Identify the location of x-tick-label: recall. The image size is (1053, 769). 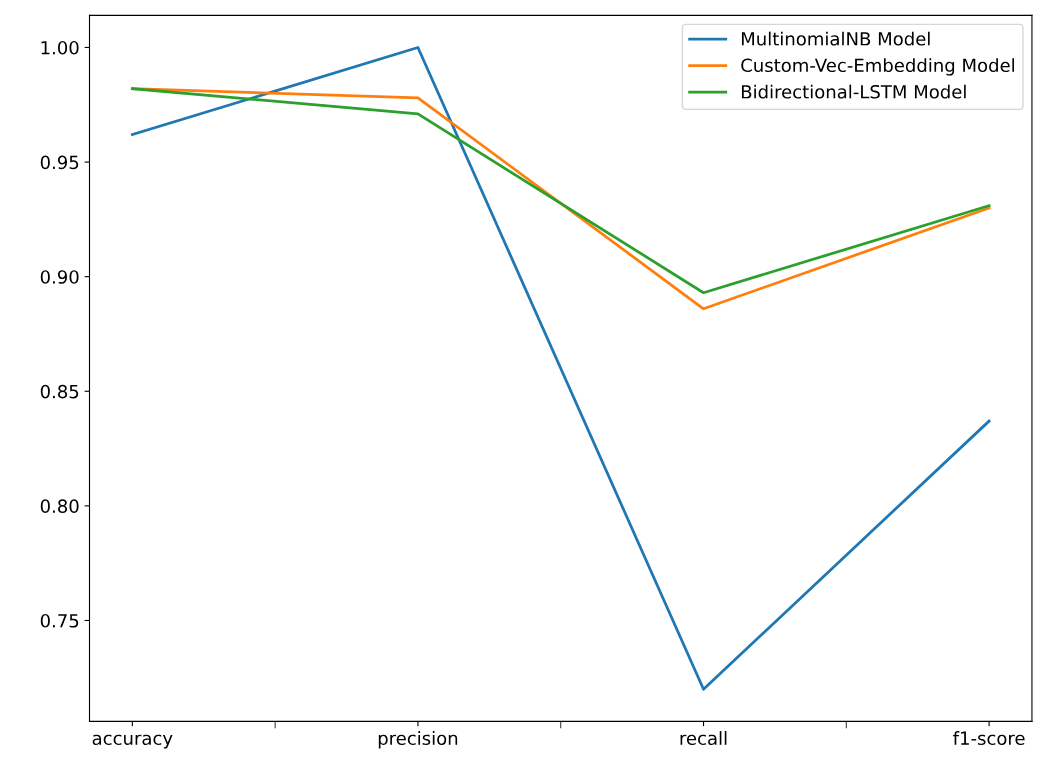
(703, 738).